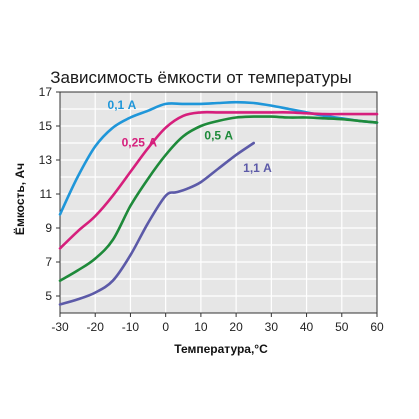  Describe the element at coordinates (48, 296) in the screenshot. I see `y-tick-label: 5` at that location.